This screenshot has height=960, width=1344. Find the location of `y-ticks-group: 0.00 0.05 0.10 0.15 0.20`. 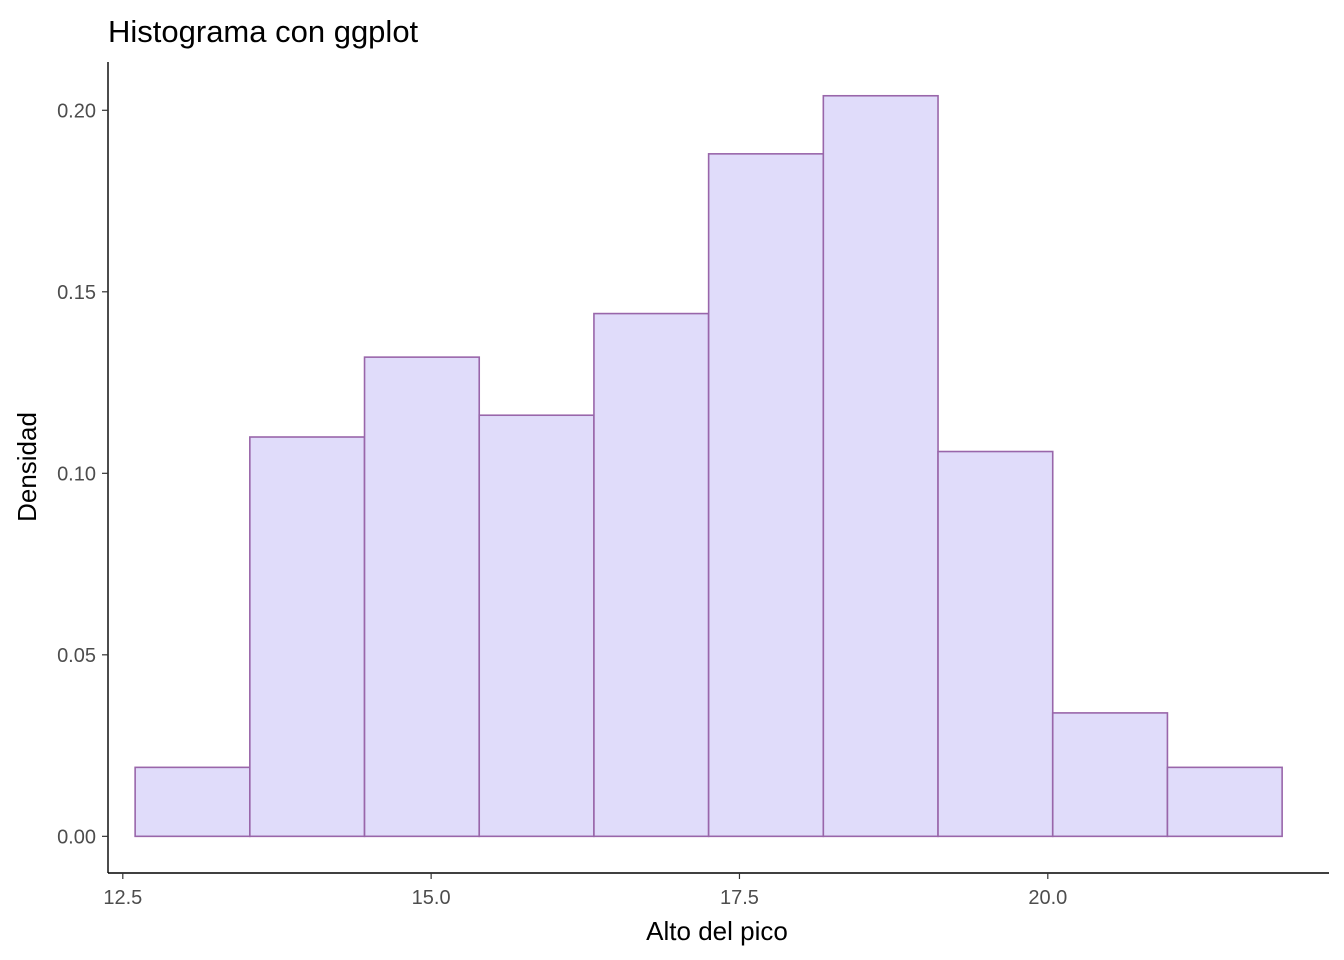

y-ticks-group: 0.00 0.05 0.10 0.15 0.20 is located at coordinates (82, 474).